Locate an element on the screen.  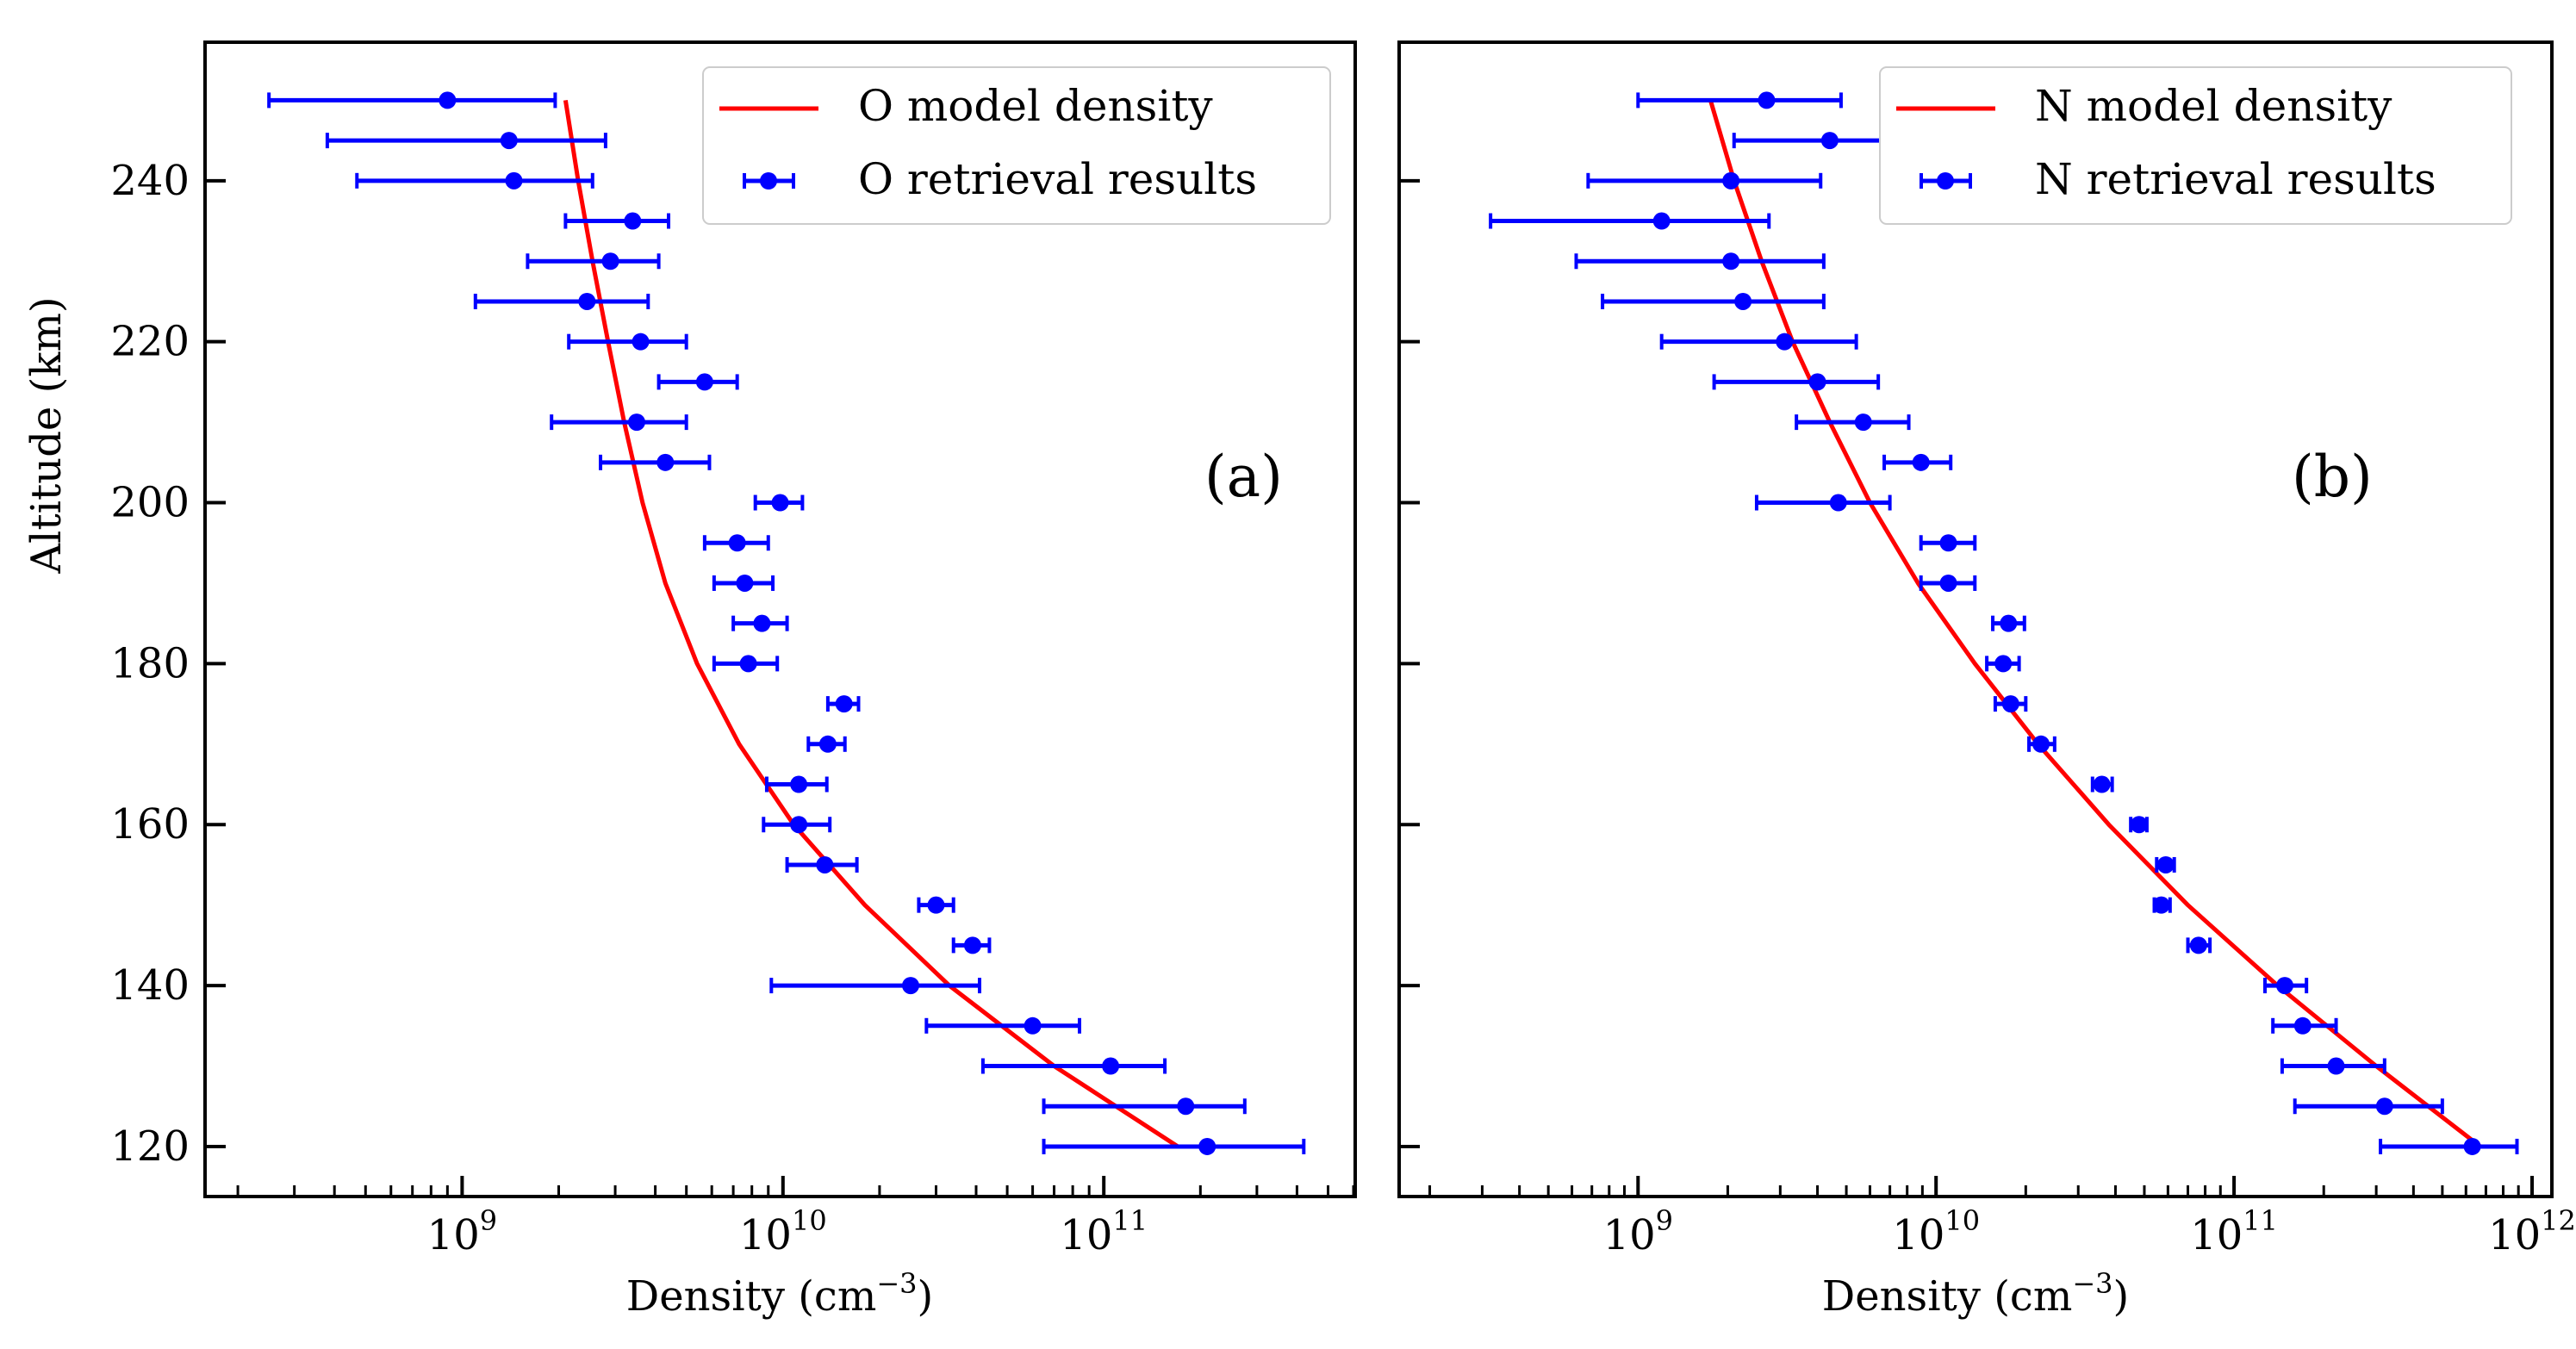
panel-b-xtick-label-9: 109 is located at coordinates (1638, 1231).